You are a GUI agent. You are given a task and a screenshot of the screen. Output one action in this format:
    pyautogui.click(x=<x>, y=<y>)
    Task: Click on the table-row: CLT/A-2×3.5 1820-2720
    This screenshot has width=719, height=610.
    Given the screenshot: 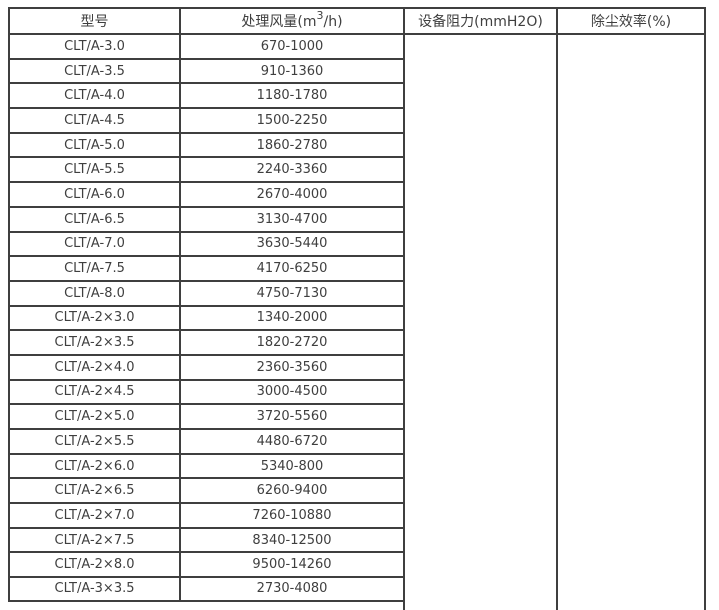 What is the action you would take?
    pyautogui.click(x=357, y=342)
    